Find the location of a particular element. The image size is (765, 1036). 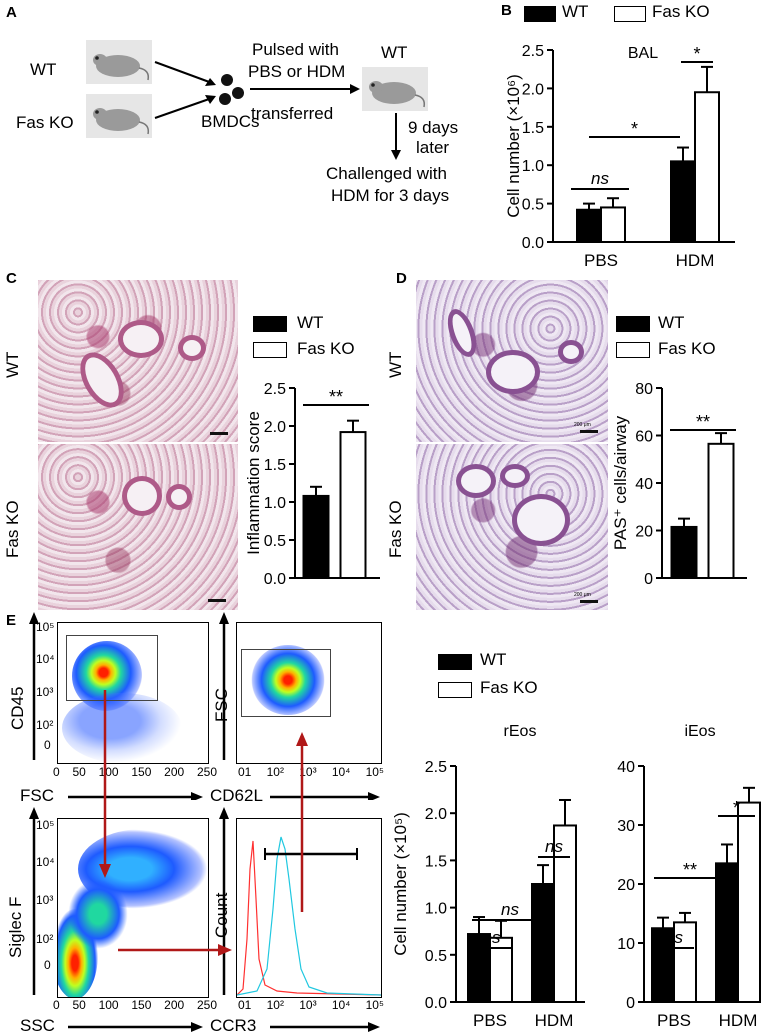

panel-a-schematic is located at coordinates (257, 100).